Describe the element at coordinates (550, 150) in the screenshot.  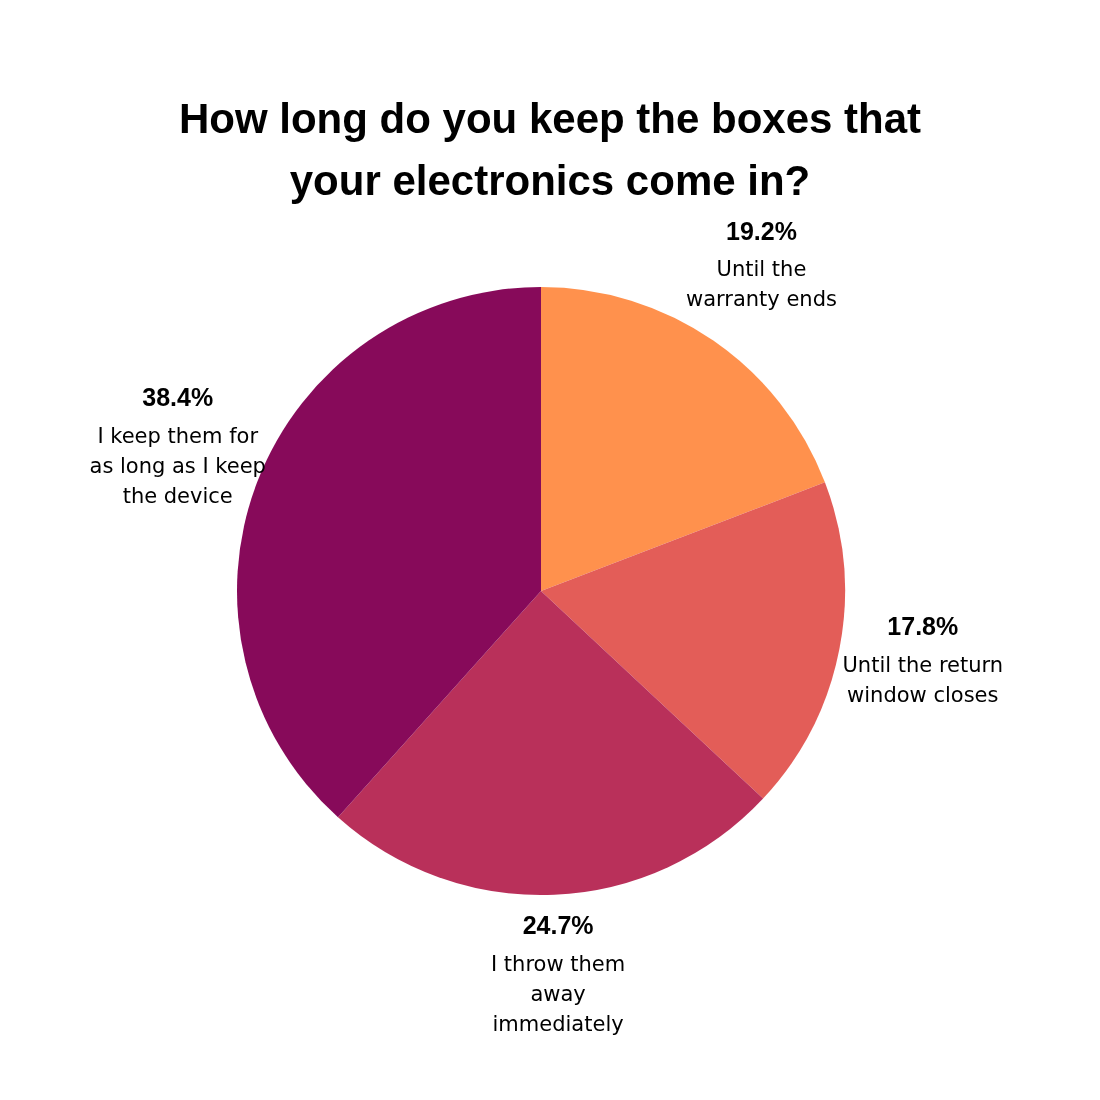
I see `chart-title: How long do you keep the boxes that your electronics come in?` at that location.